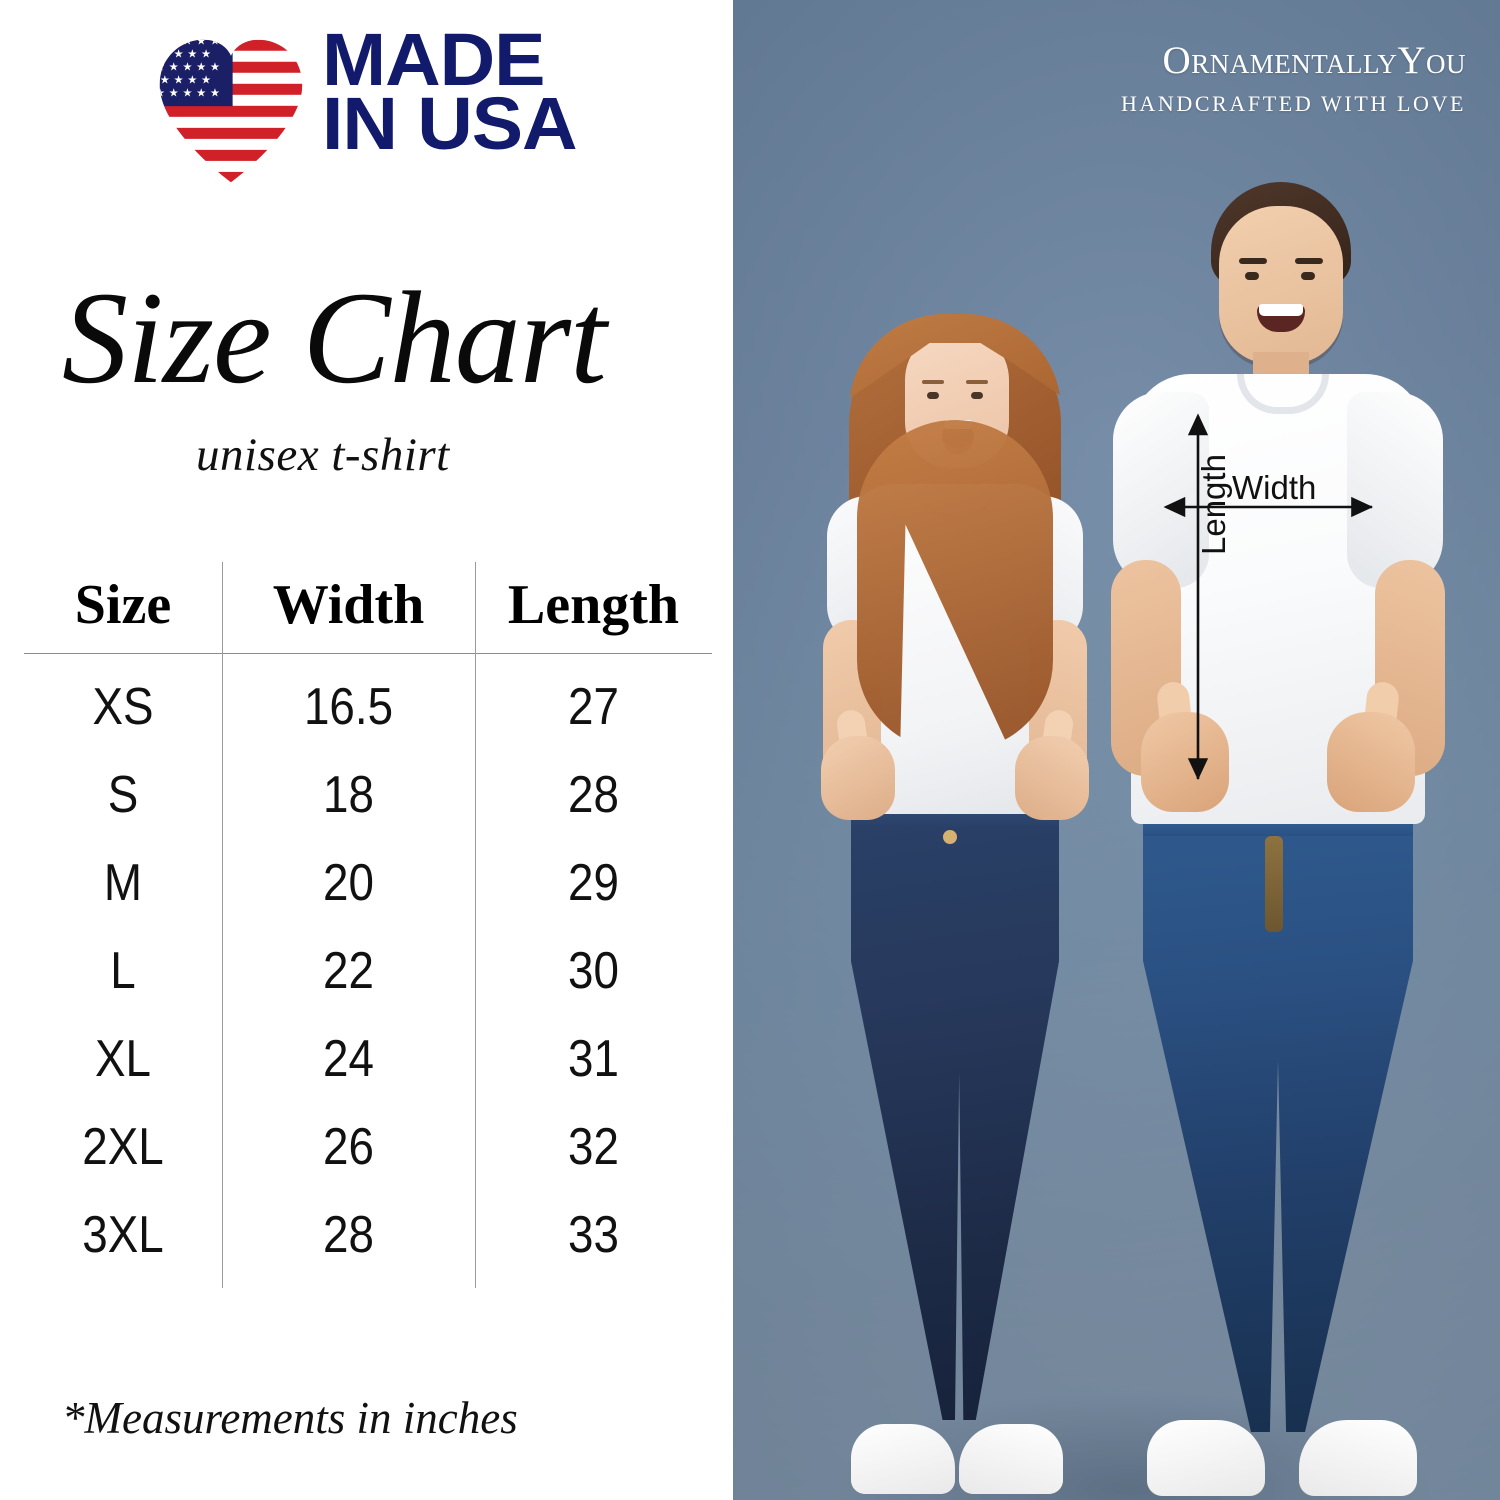 The height and width of the screenshot is (1500, 1500). I want to click on face, so click(1281, 285).